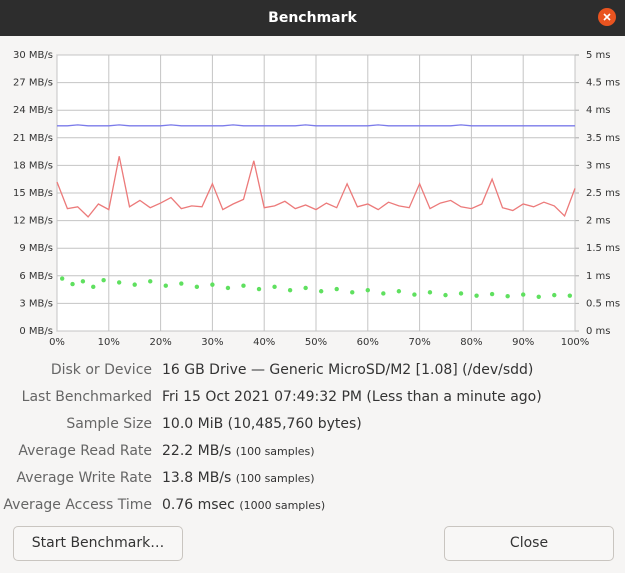 This screenshot has width=625, height=573. I want to click on y2-tick-label: 0 ms, so click(598, 331).